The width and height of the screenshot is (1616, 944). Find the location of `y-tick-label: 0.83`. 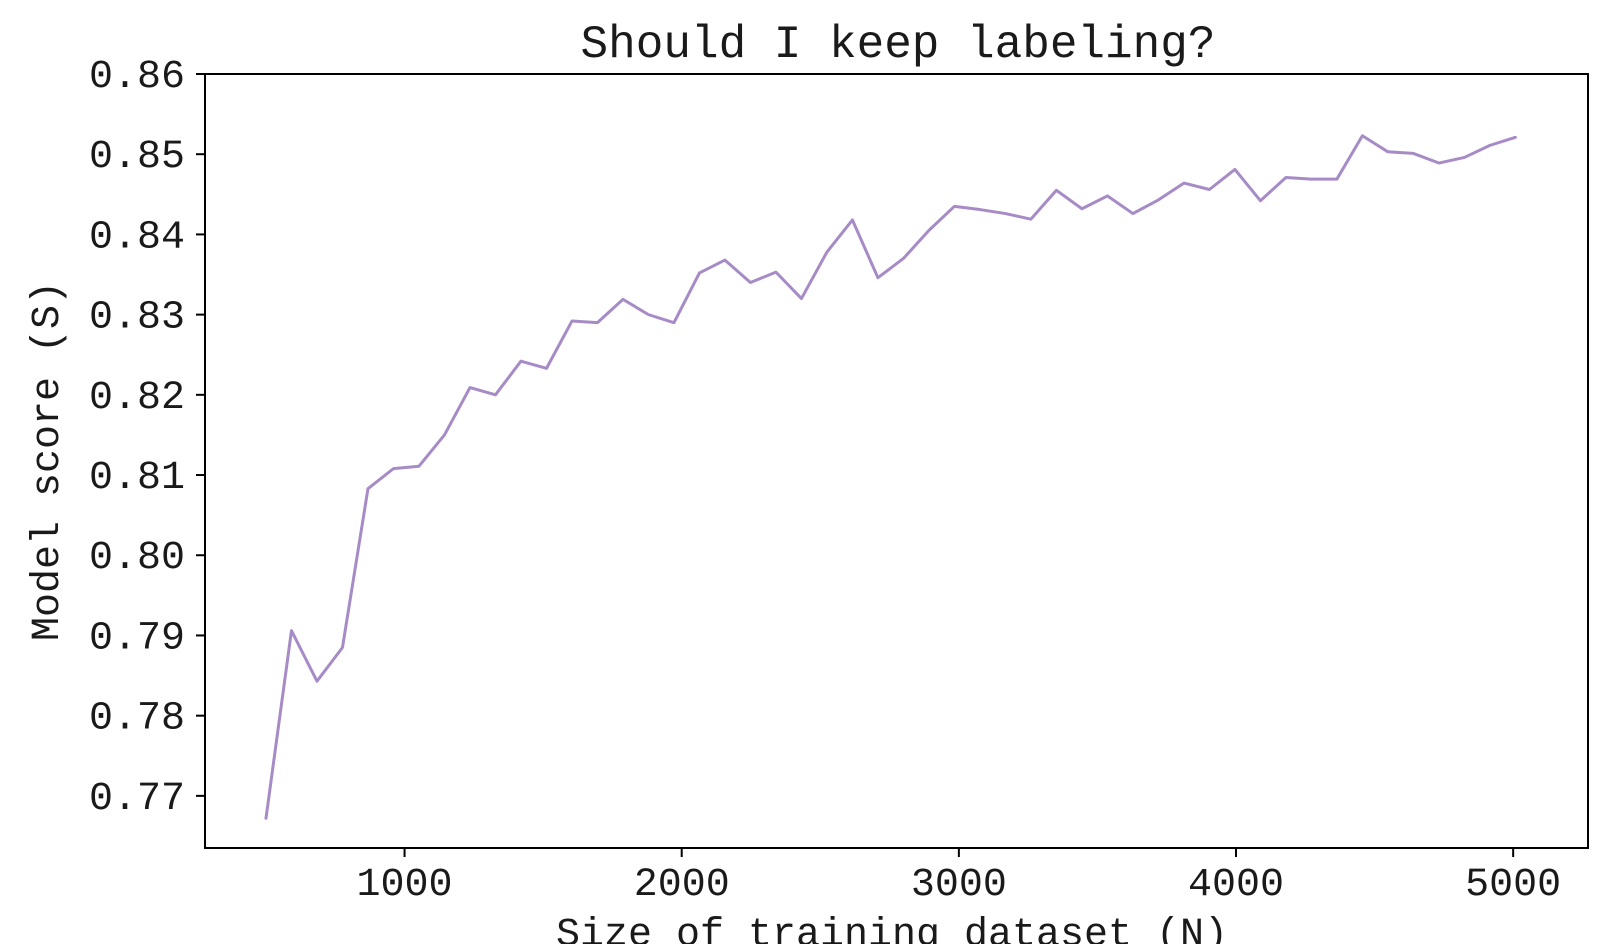

y-tick-label: 0.83 is located at coordinates (137, 318).